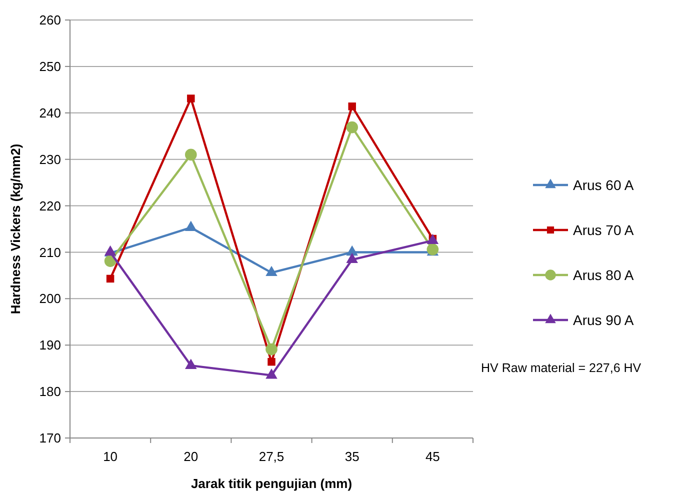  I want to click on x-tick-label: 45, so click(432, 456).